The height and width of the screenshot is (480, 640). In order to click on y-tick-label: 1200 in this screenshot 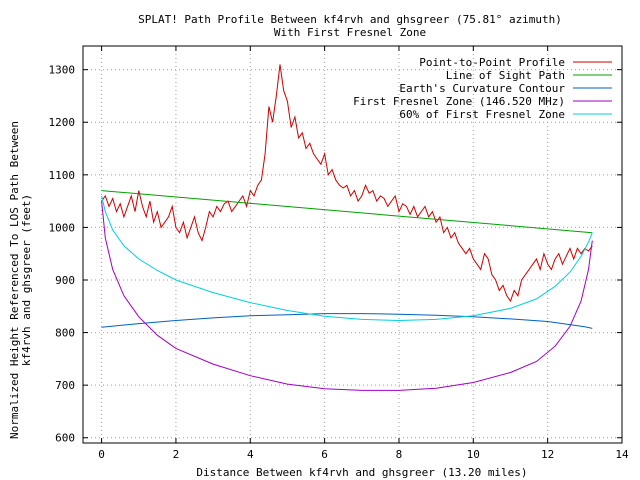, I will do `click(62, 122)`.